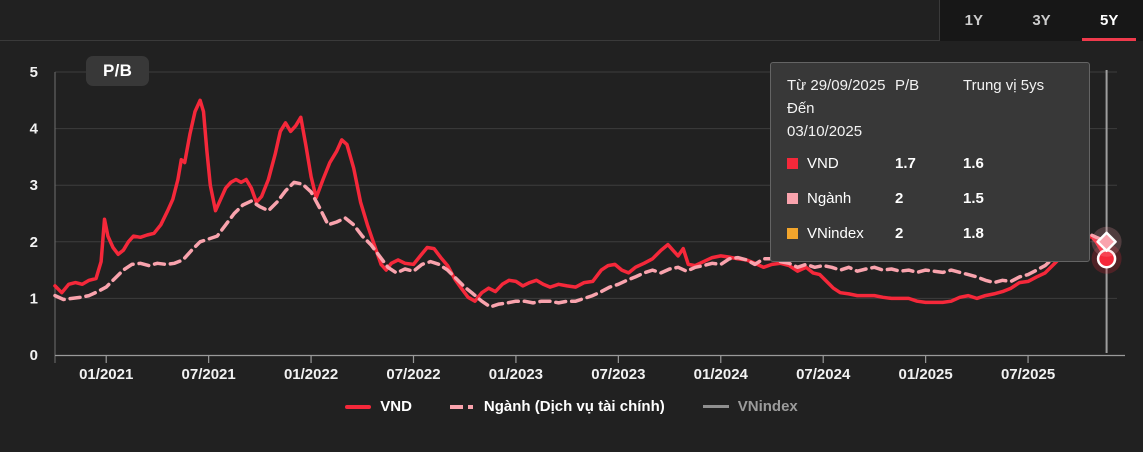 This screenshot has width=1143, height=452. I want to click on nganh-dashed-line-icon, so click(462, 406).